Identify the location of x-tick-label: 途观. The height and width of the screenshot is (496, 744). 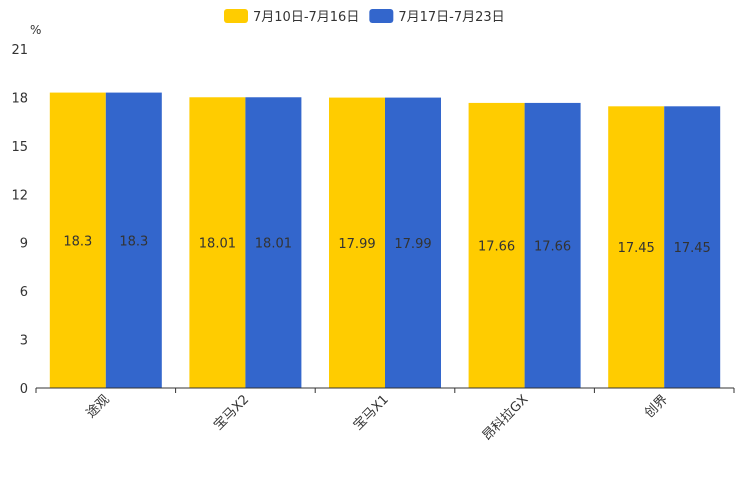
(98, 407).